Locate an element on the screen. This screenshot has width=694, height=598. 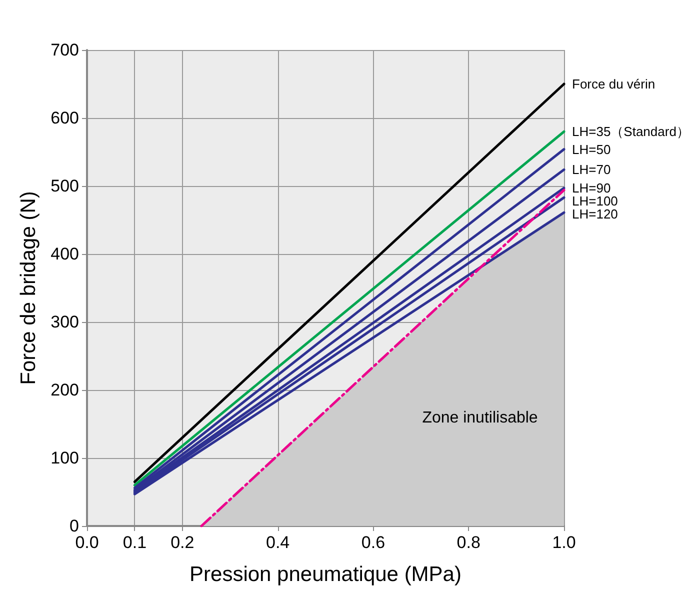
x-tick-label: 0.0 is located at coordinates (87, 542).